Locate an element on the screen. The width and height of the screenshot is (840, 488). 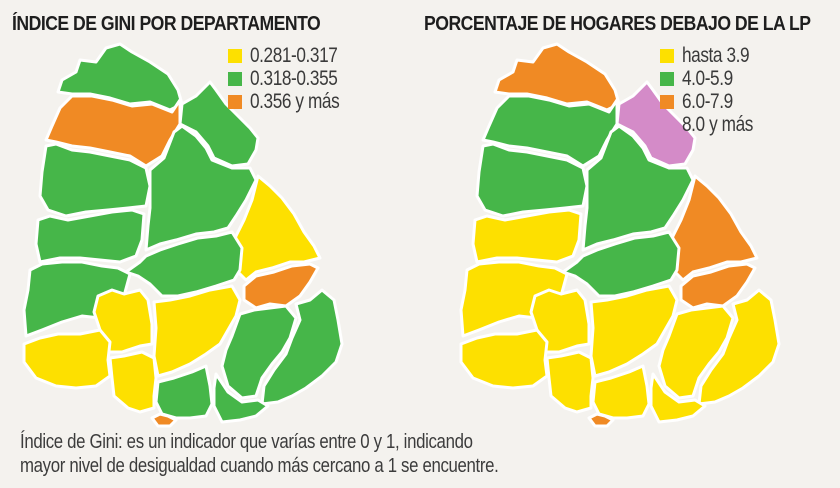
legend-label: hasta 3.9 is located at coordinates (716, 55).